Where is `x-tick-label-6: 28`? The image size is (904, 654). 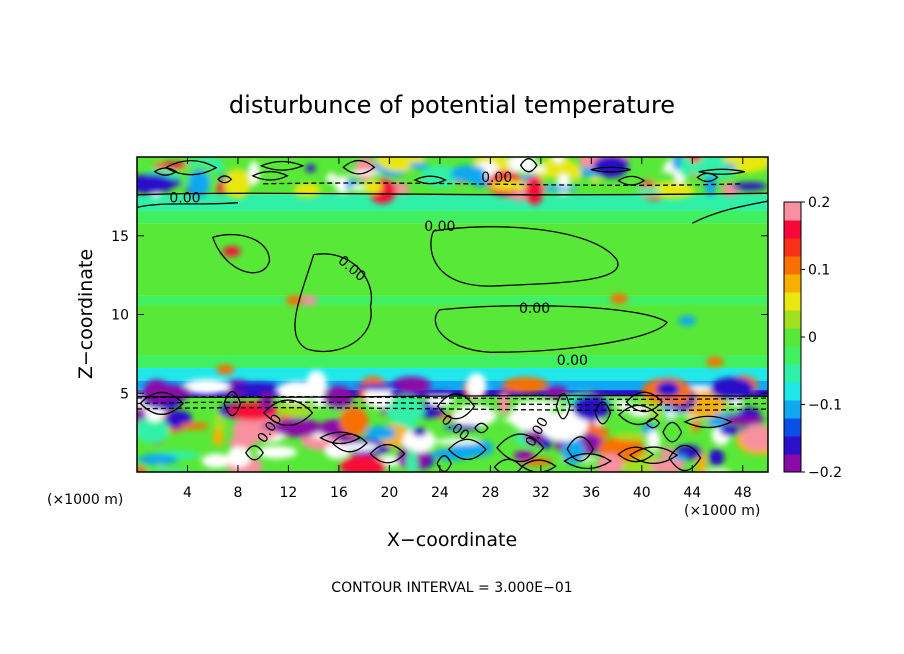
x-tick-label-6: 28 is located at coordinates (490, 493).